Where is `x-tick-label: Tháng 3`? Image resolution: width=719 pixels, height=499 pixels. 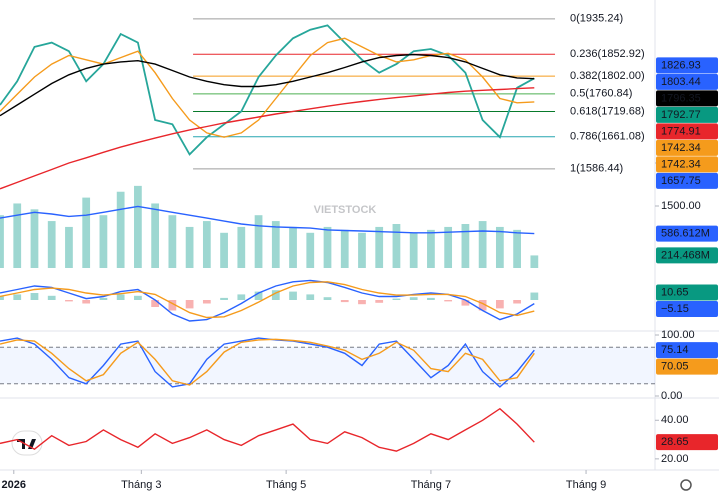
x-tick-label: Tháng 3 is located at coordinates (141, 485).